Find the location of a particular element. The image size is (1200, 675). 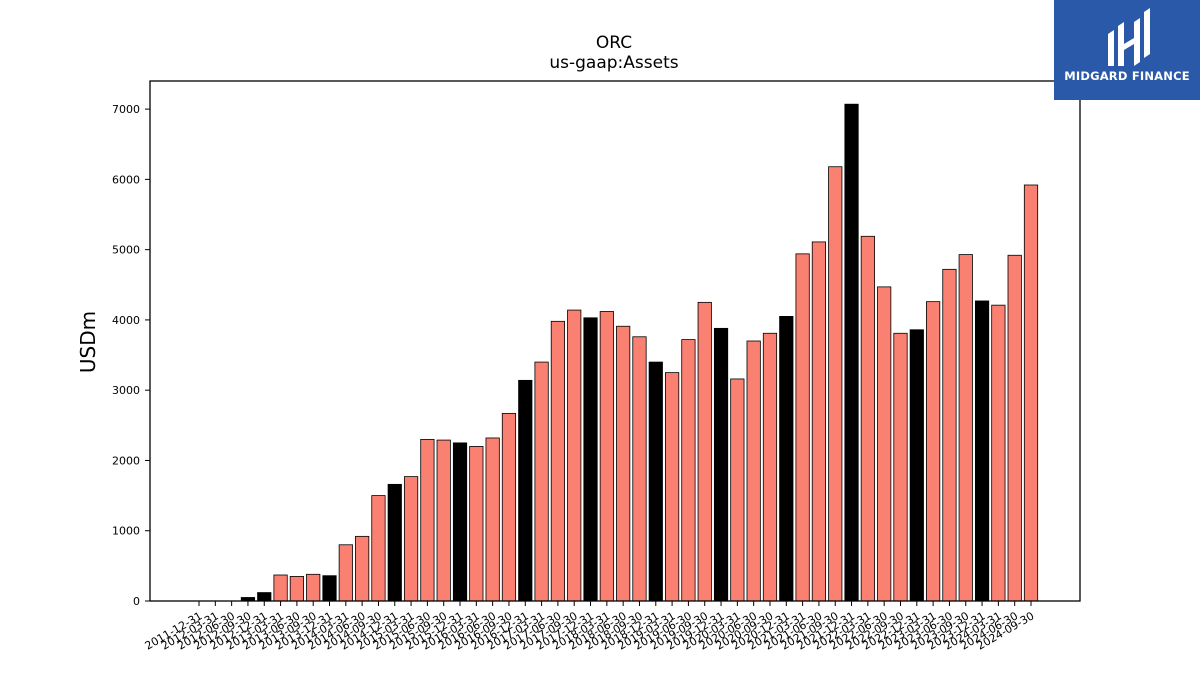

y-axis-ticks: 0 1000 2000 3000 4000 5000 6000 7000 is located at coordinates (131, 355).